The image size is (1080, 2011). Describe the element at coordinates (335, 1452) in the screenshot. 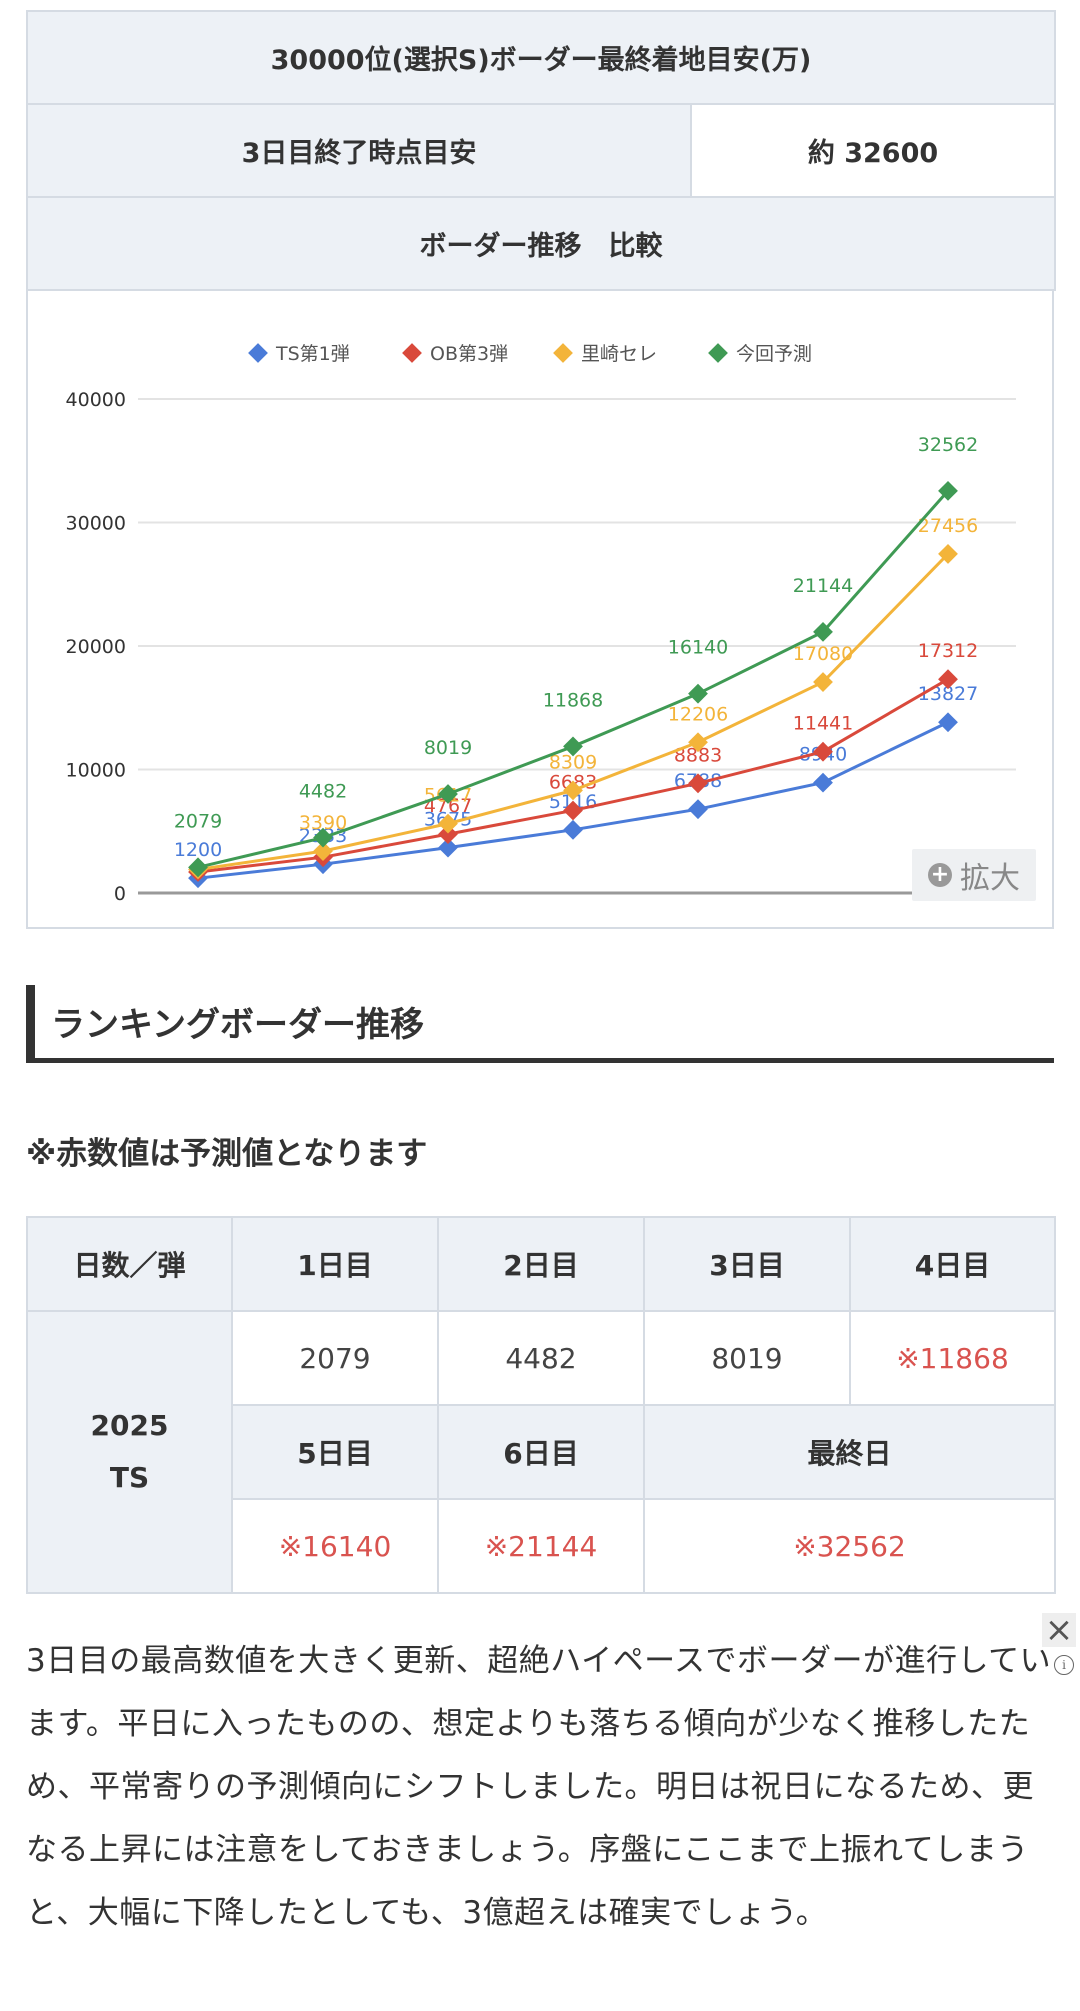

I see `header-day5: 5日目` at that location.